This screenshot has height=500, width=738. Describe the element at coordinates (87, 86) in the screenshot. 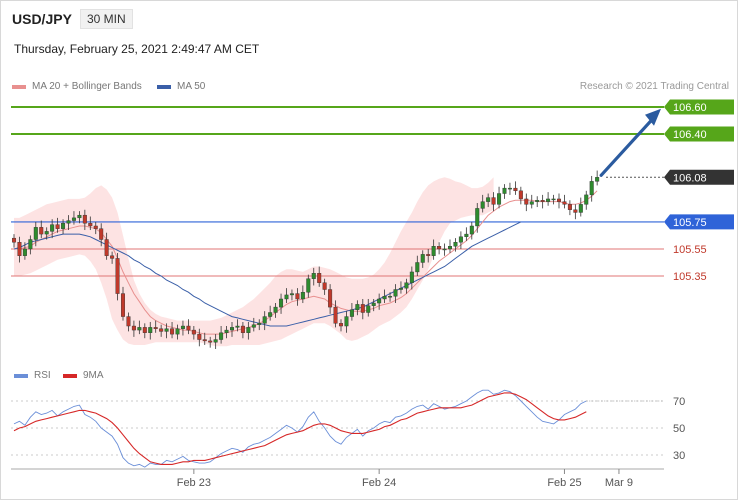

I see `legend-ma20-label: MA 20 + Bollinger Bands` at that location.